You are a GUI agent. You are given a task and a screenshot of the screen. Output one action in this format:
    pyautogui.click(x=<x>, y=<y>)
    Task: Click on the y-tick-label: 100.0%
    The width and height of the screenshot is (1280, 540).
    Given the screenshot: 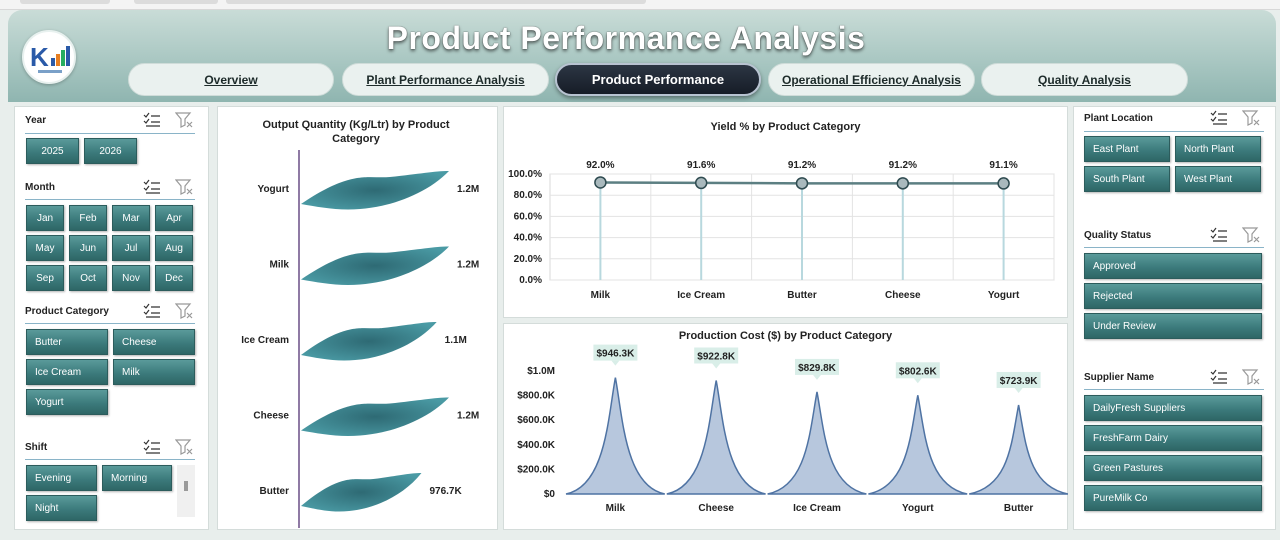 What is the action you would take?
    pyautogui.click(x=525, y=174)
    